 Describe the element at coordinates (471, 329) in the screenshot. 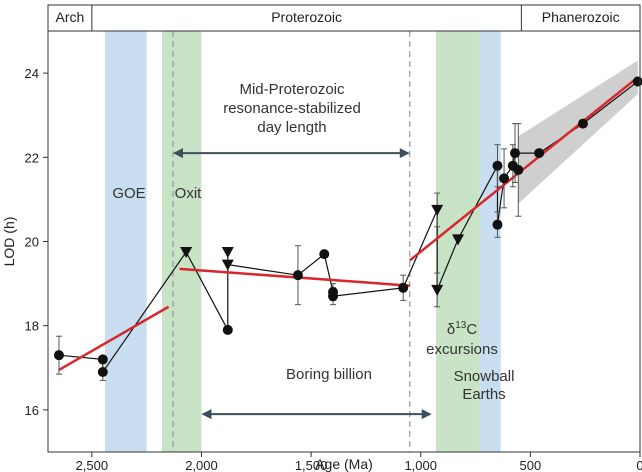

I see `delta-carbon: C` at that location.